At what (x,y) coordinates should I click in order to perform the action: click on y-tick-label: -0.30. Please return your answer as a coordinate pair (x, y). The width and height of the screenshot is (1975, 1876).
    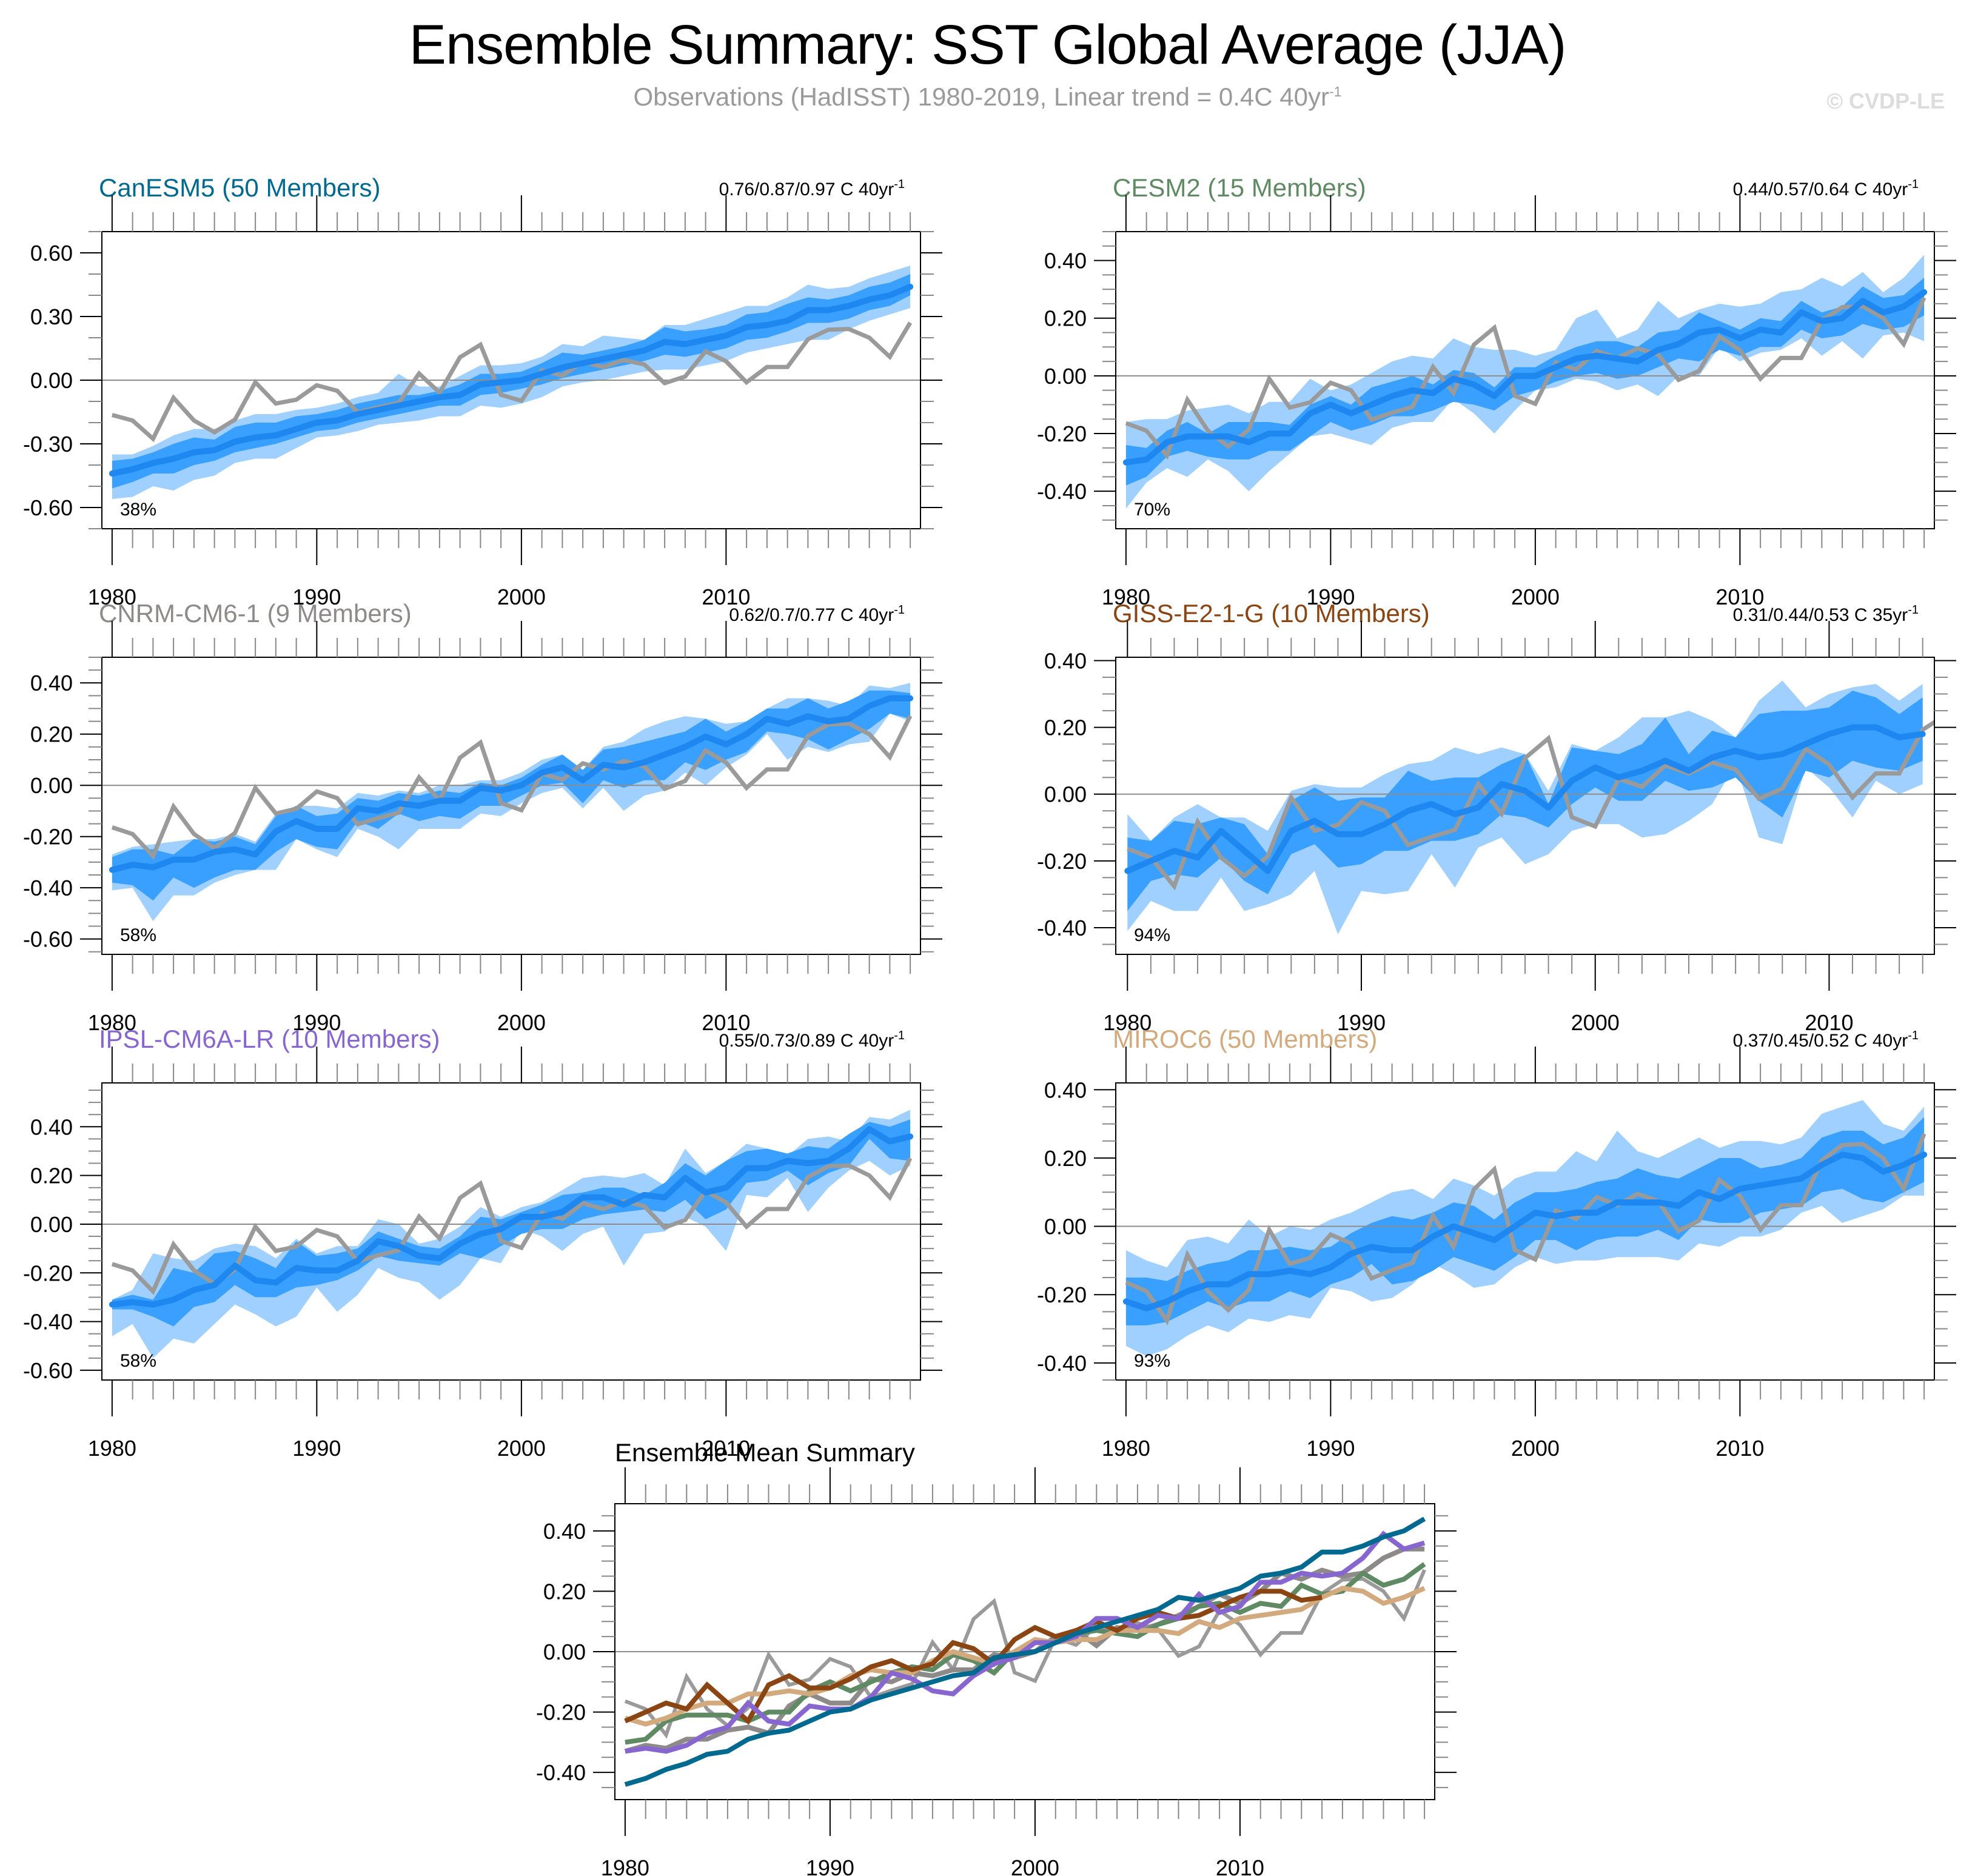
    Looking at the image, I should click on (48, 444).